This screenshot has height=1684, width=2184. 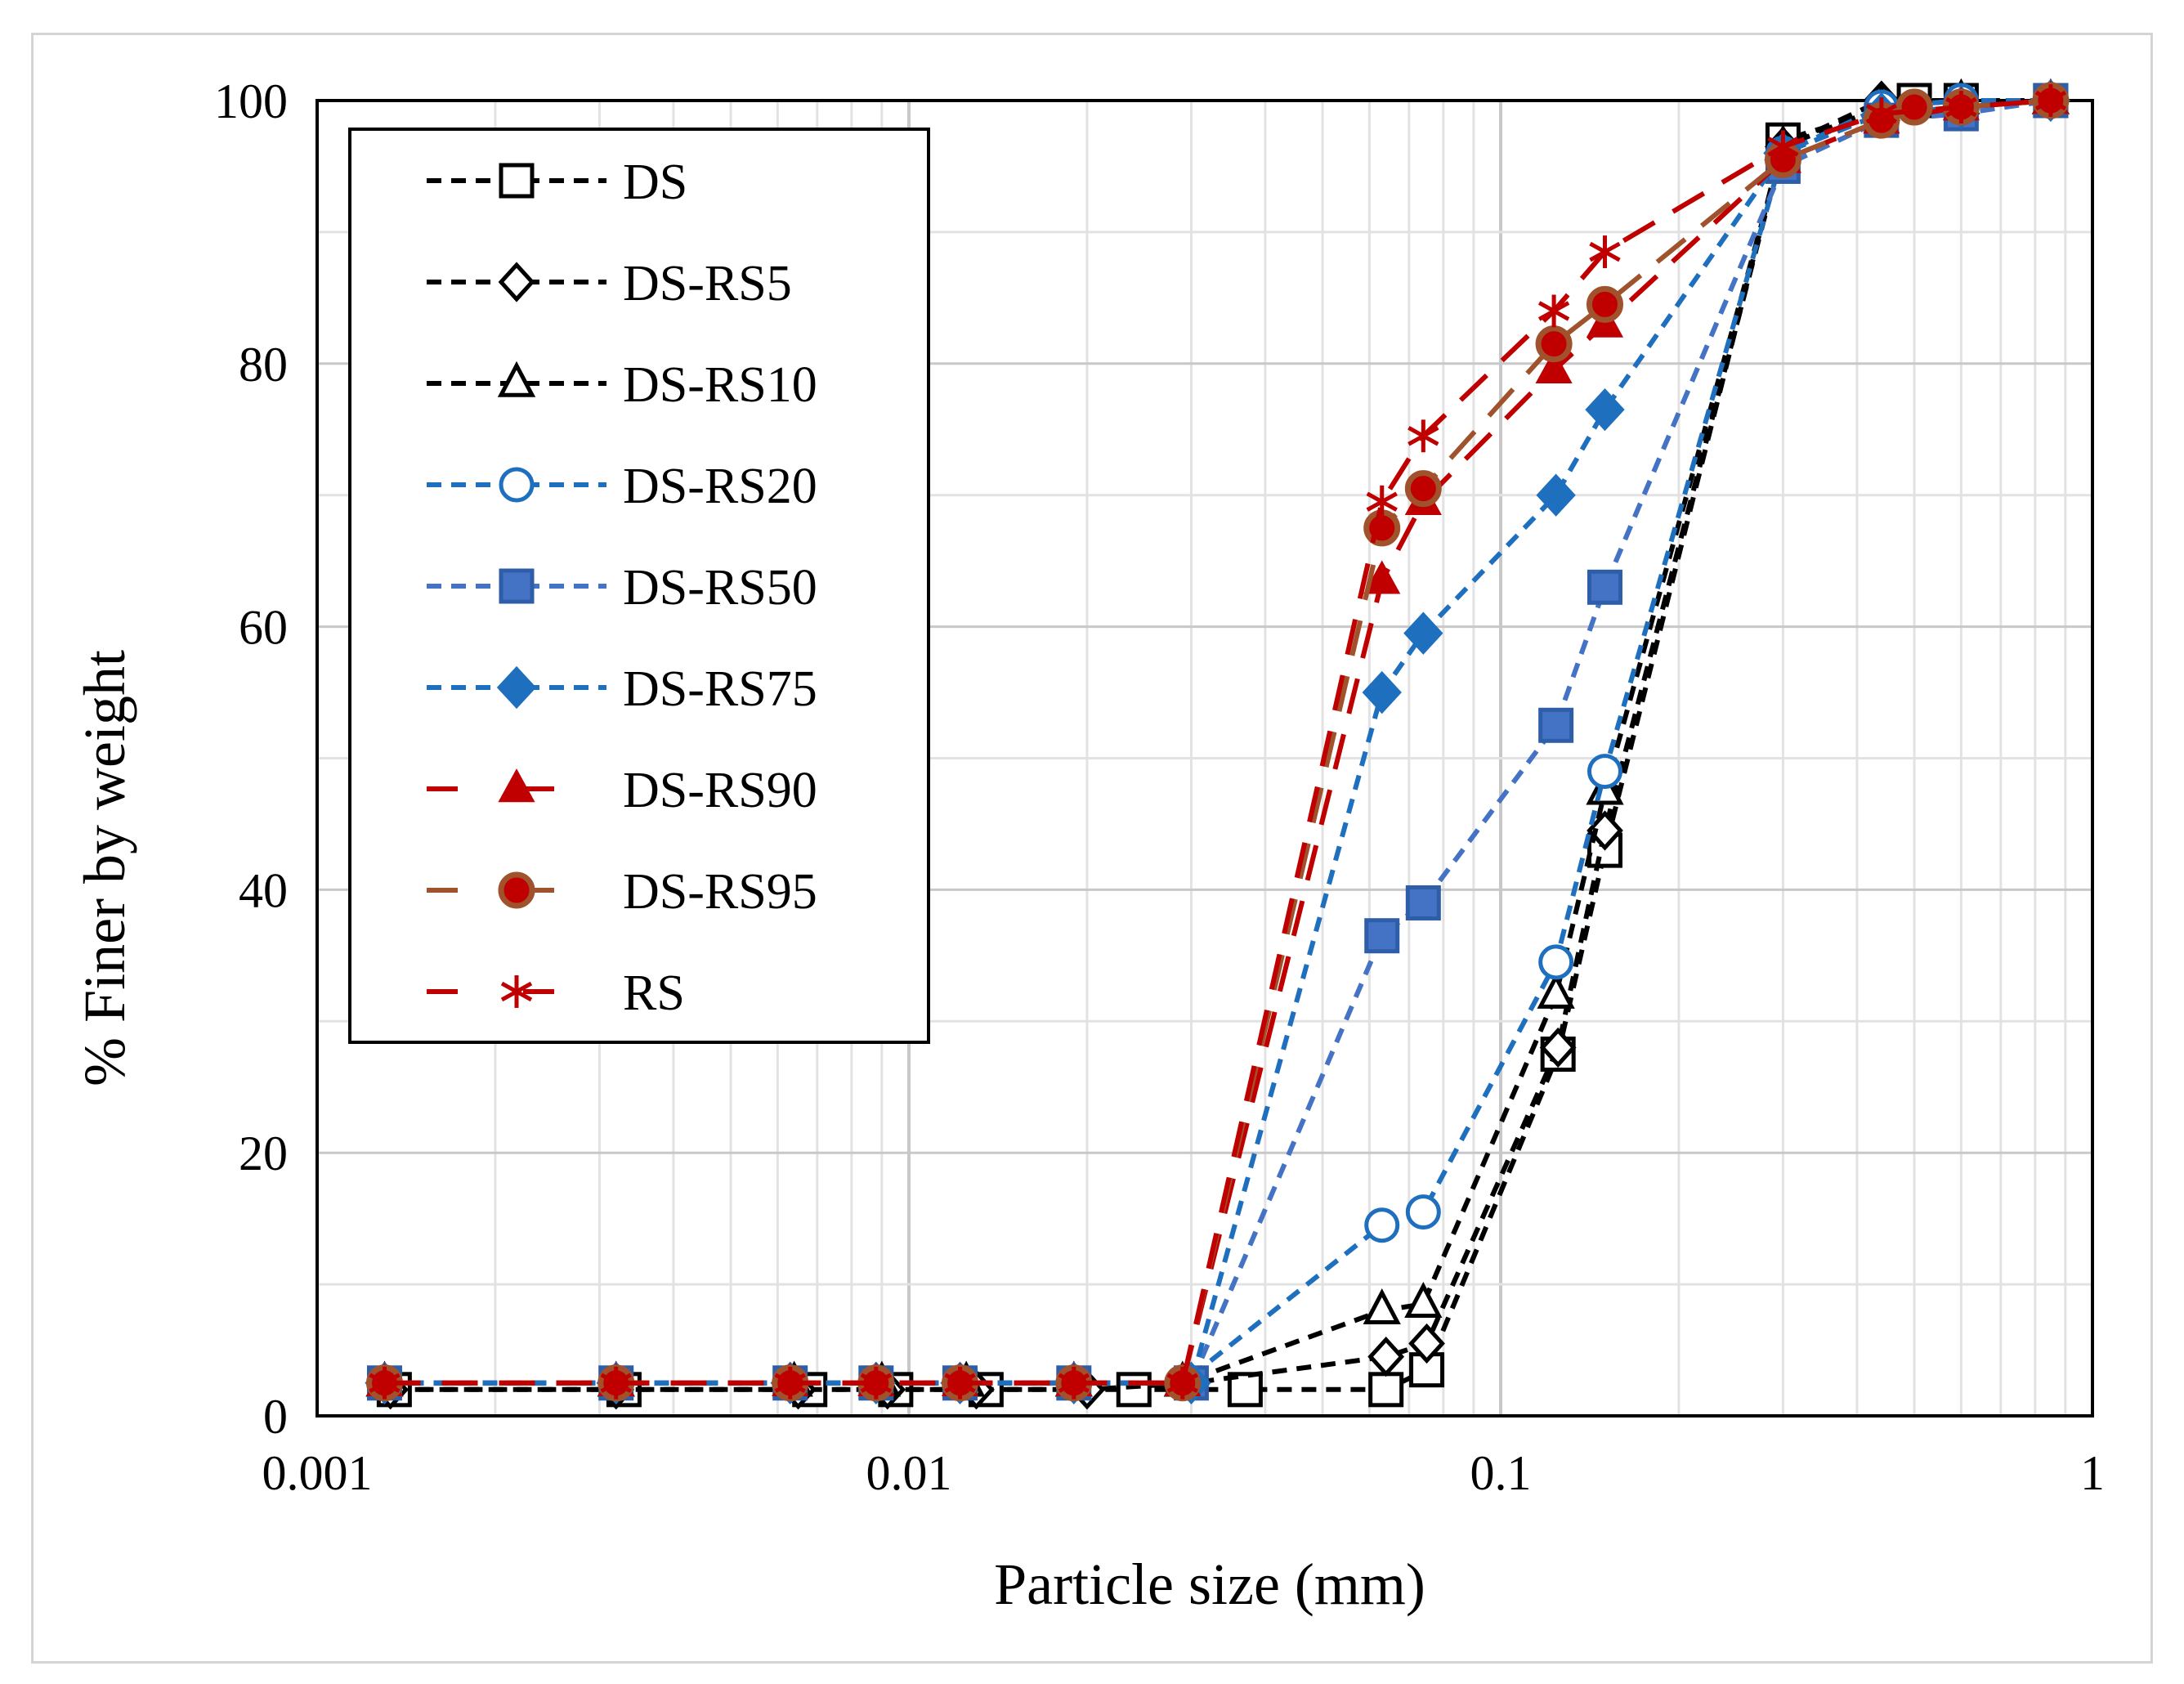 What do you see at coordinates (720, 790) in the screenshot?
I see `legend-label: DS-RS90` at bounding box center [720, 790].